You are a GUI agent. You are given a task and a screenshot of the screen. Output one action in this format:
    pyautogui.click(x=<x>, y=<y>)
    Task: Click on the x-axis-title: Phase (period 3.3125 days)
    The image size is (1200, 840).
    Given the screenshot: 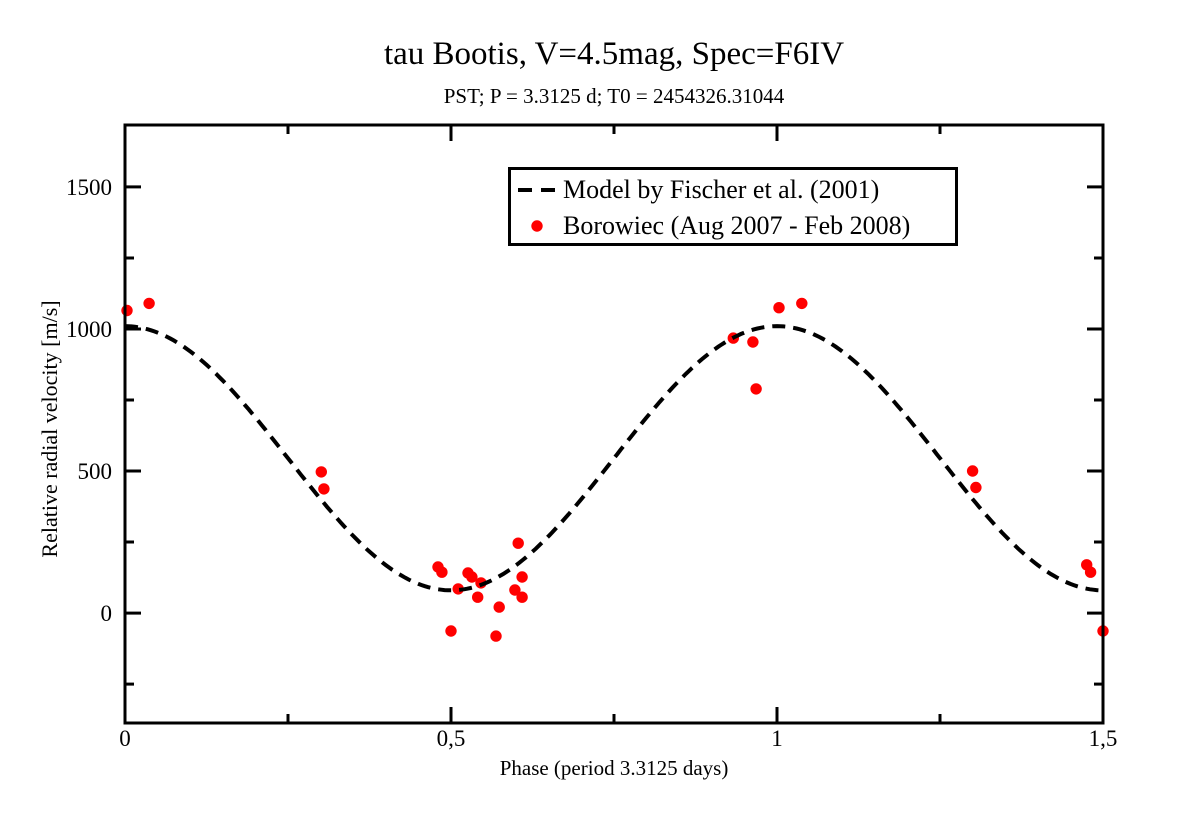 What is the action you would take?
    pyautogui.click(x=614, y=768)
    